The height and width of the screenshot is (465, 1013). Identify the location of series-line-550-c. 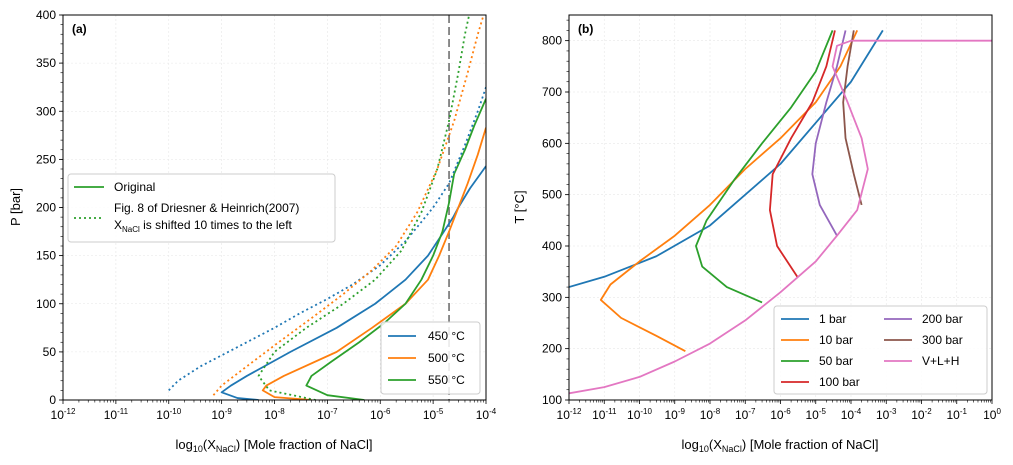
(395, 249).